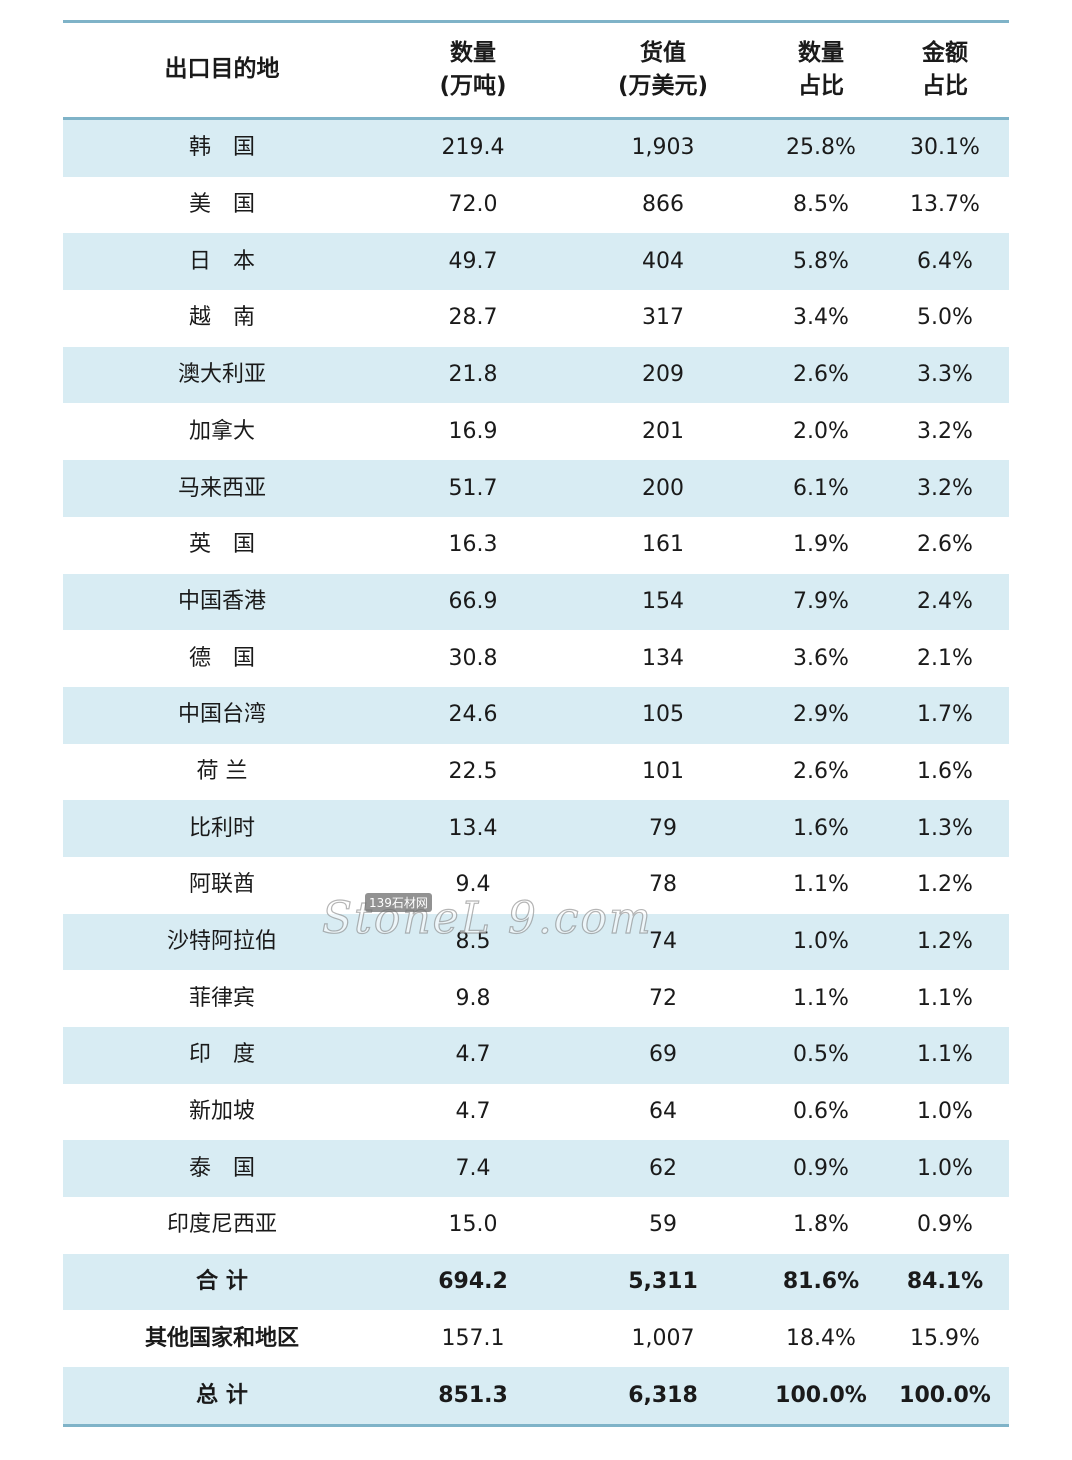  I want to click on amount-share-cell: 15.9%, so click(945, 1338).